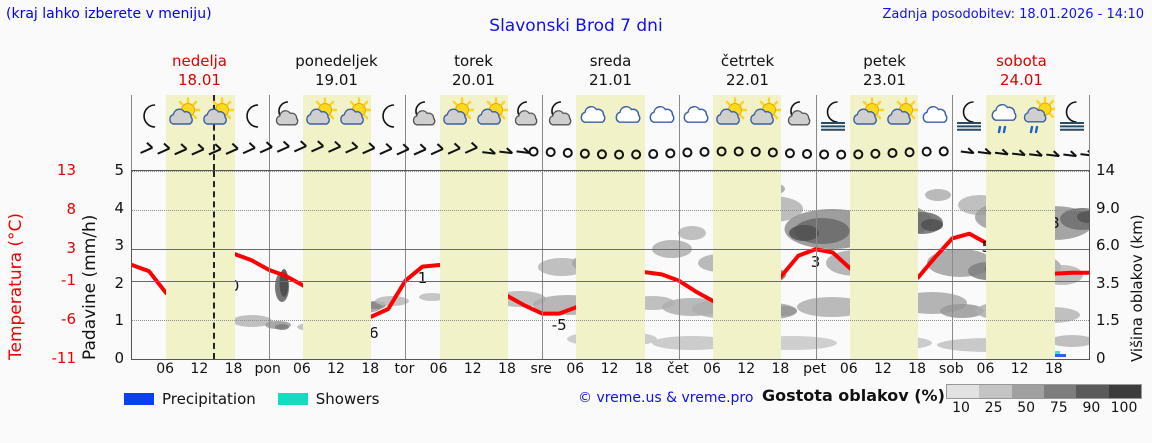  What do you see at coordinates (1021, 61) in the screenshot?
I see `day-name: sobota` at bounding box center [1021, 61].